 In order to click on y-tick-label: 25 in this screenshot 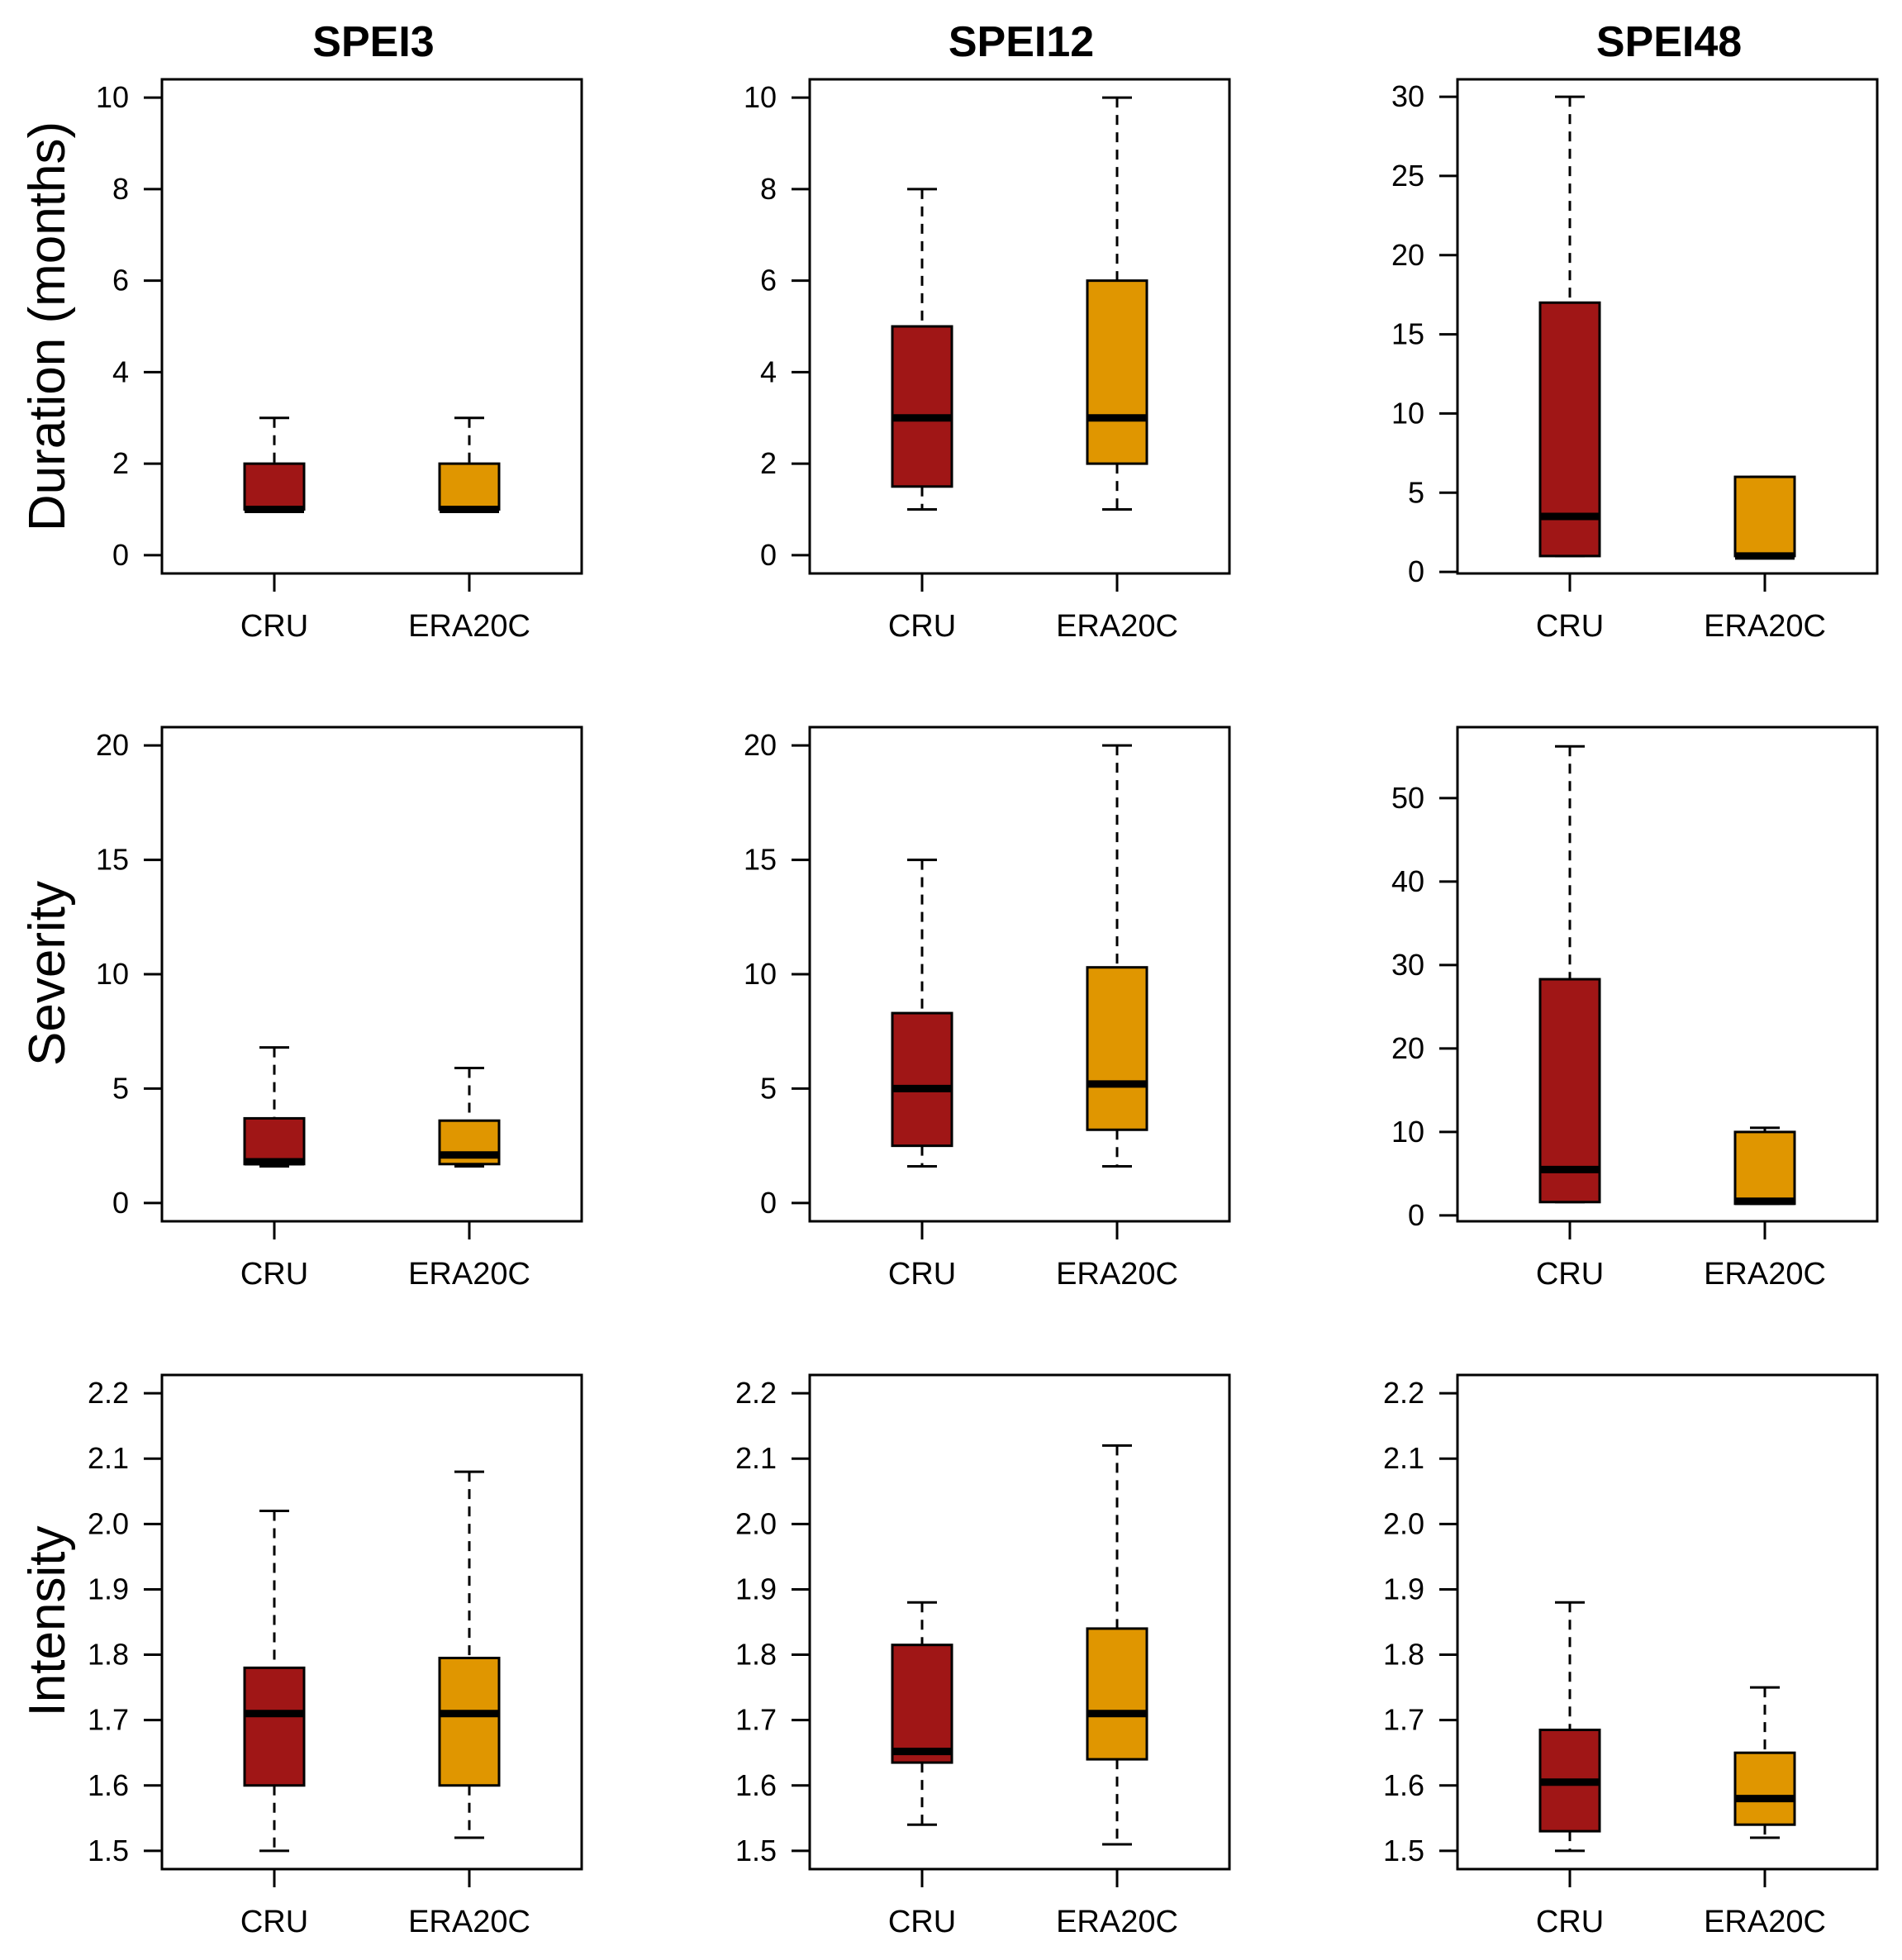, I will do `click(1407, 176)`.